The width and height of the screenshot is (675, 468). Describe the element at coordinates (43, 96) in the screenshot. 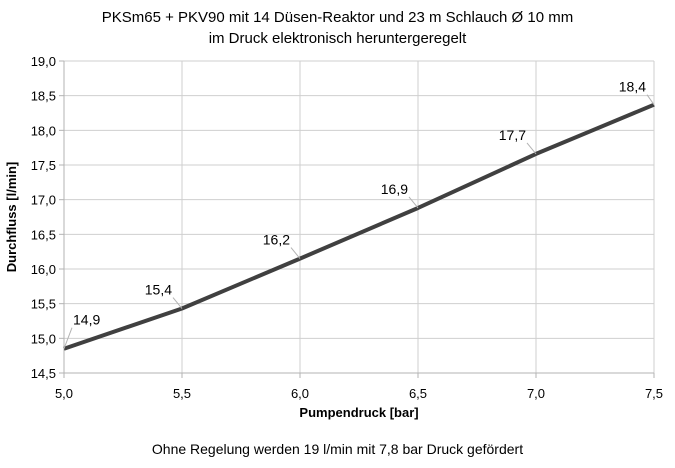

I see `y-tick-label: 18,5` at that location.